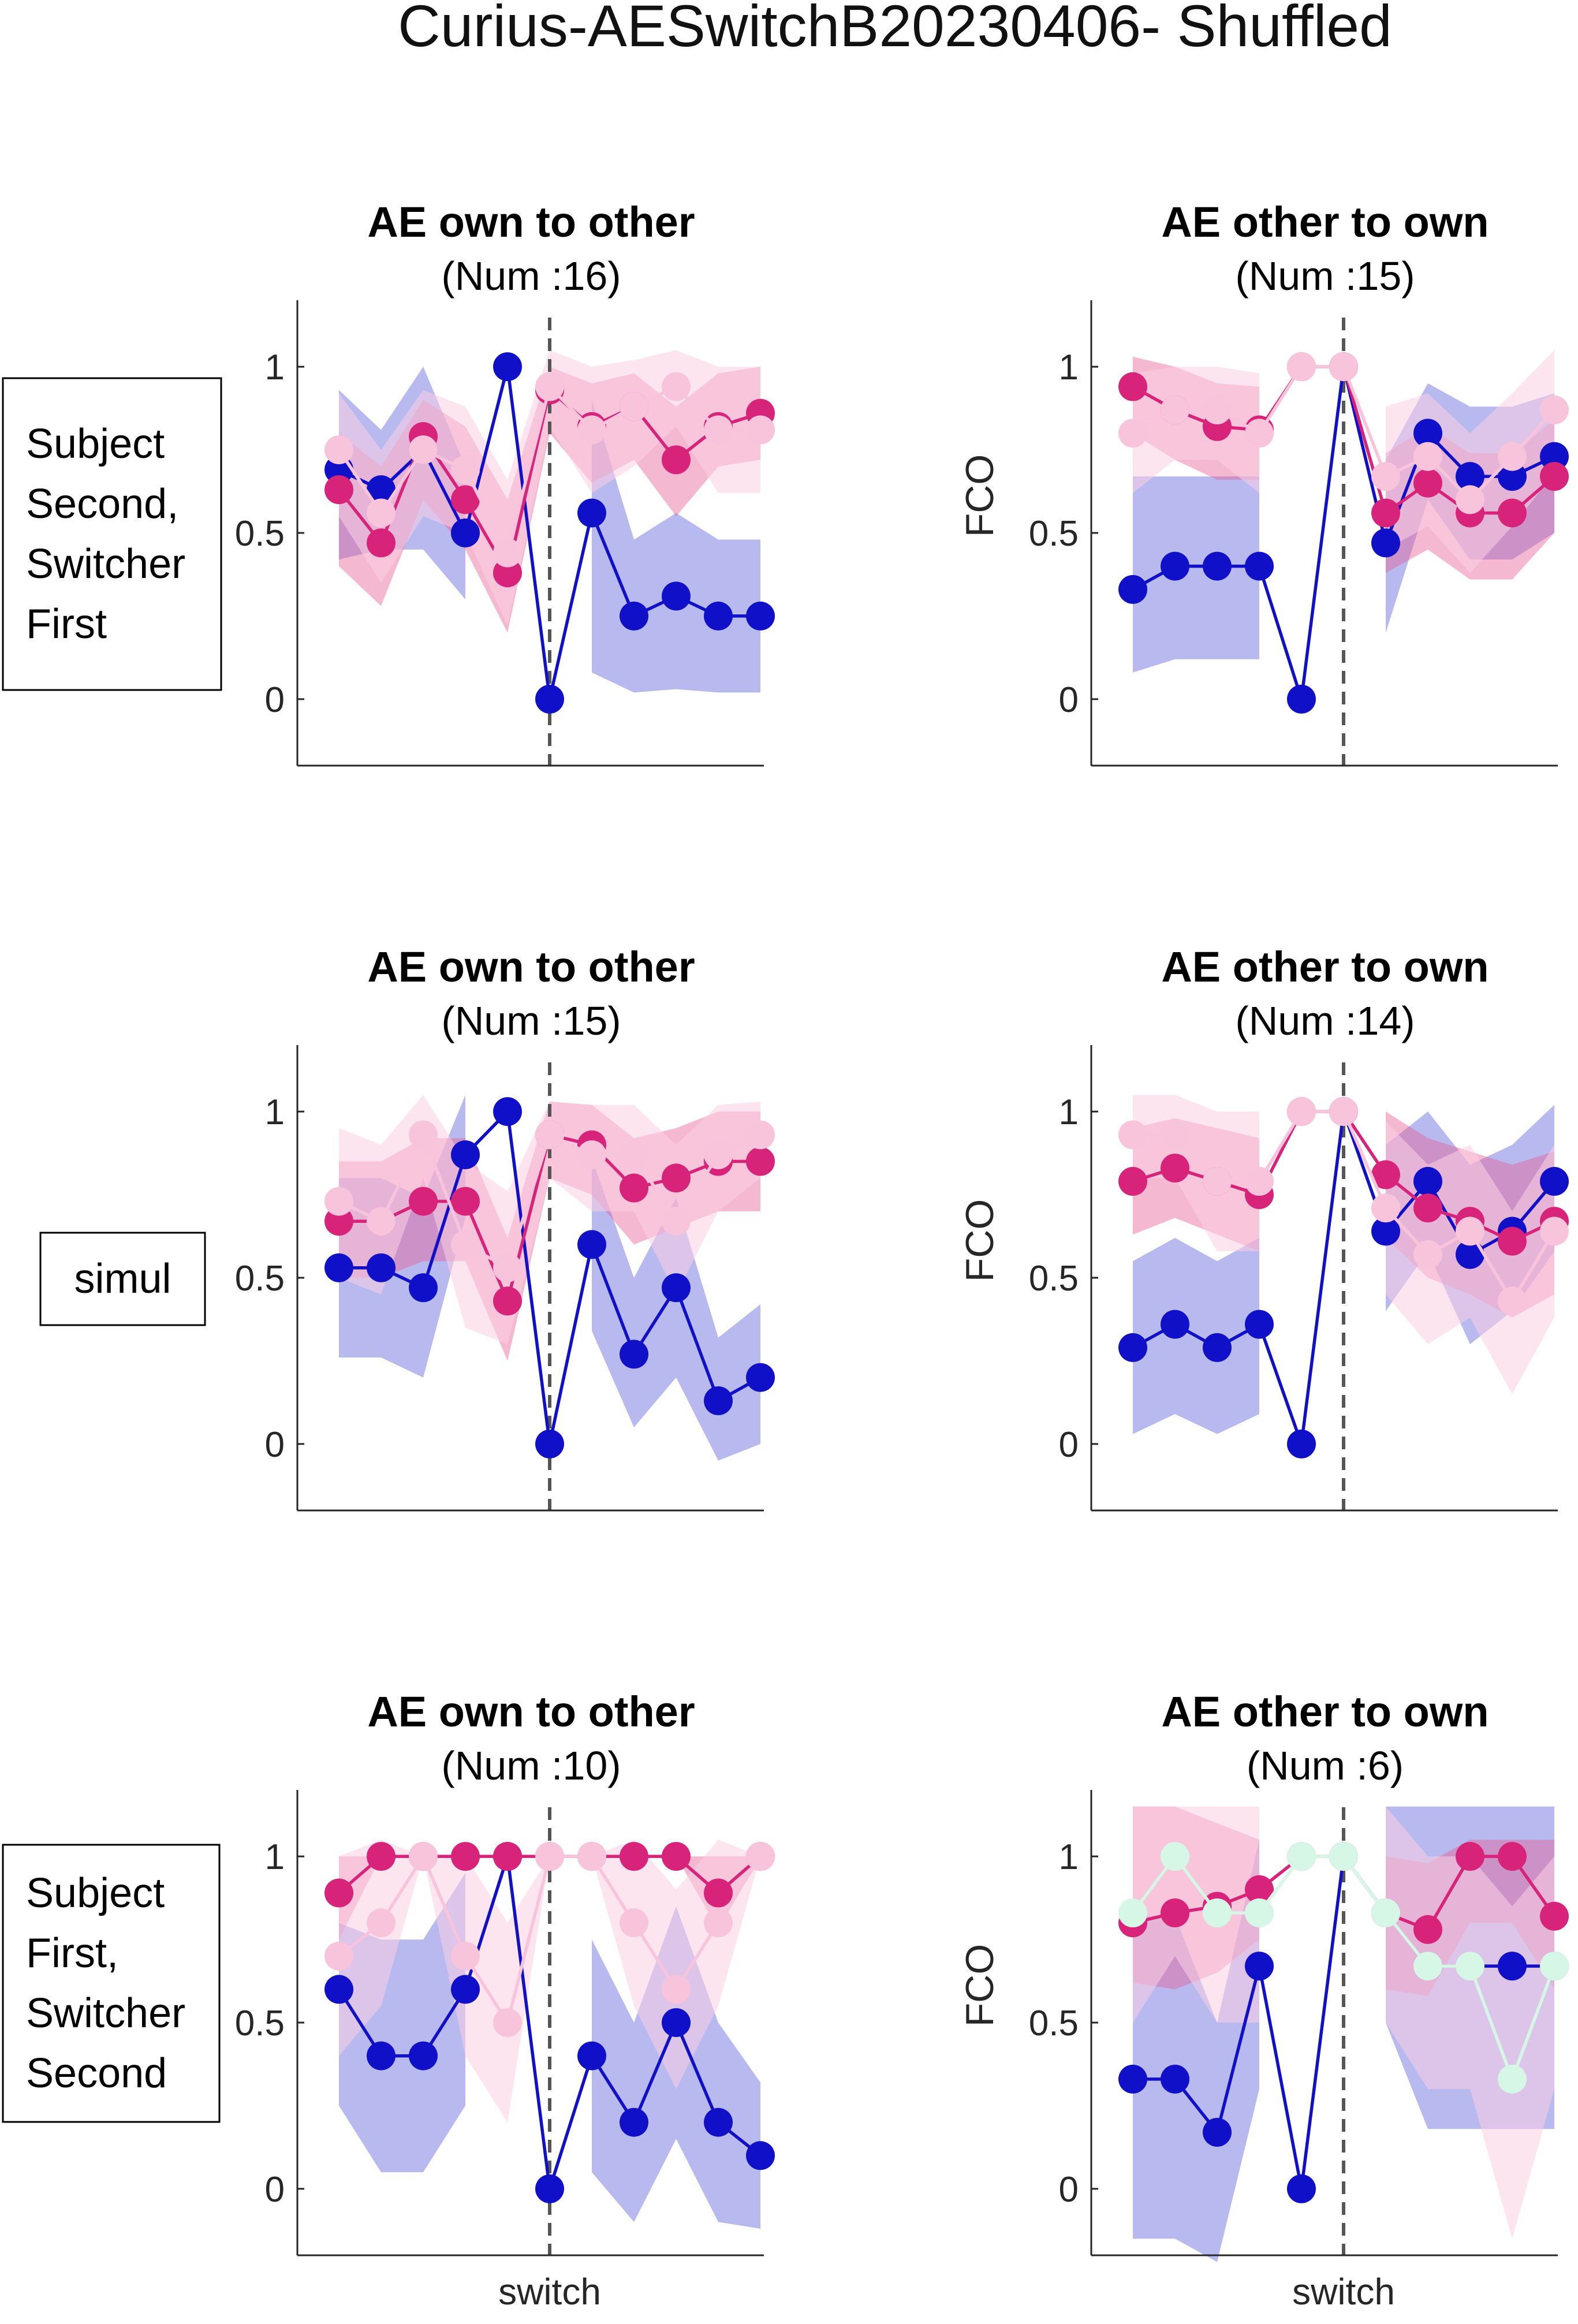 This screenshot has width=1578, height=2324. I want to click on panel-subtitle: (Num :16), so click(531, 276).